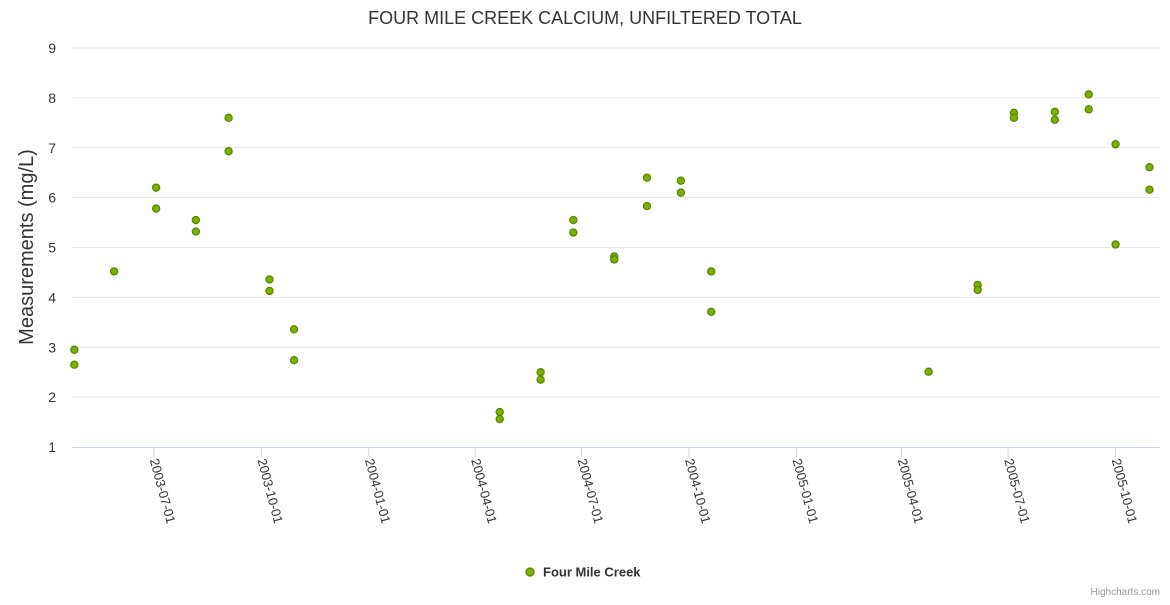 This screenshot has width=1170, height=605. I want to click on x-tick-label: 2004-01-01, so click(378, 491).